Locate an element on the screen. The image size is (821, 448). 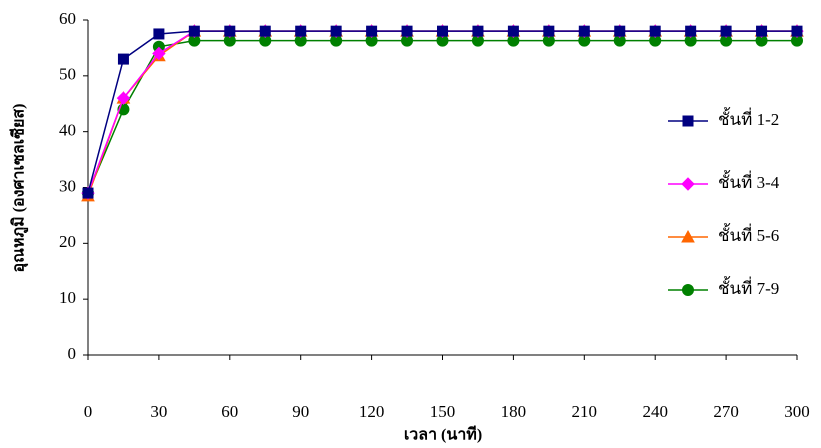
legend-label: ชั้นที่ 3-4 is located at coordinates (749, 181).